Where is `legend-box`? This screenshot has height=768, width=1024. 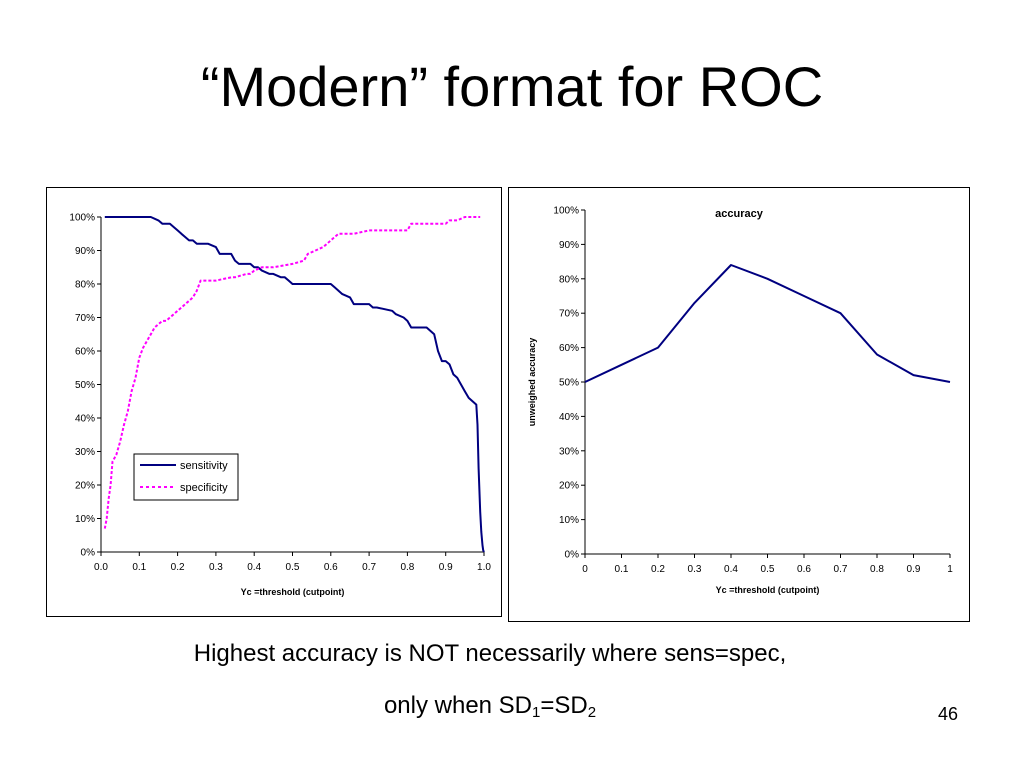 legend-box is located at coordinates (186, 477).